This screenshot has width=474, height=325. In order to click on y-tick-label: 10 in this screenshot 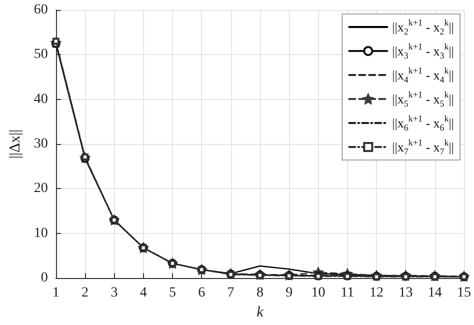, I will do `click(41, 233)`.